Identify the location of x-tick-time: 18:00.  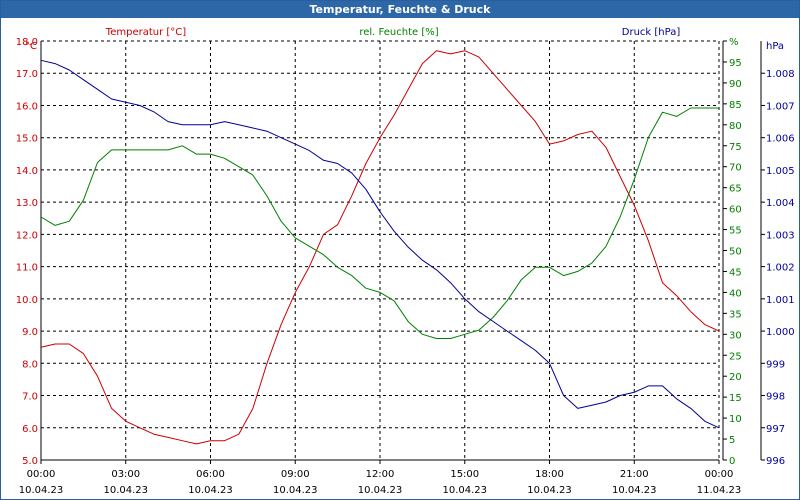
(549, 474).